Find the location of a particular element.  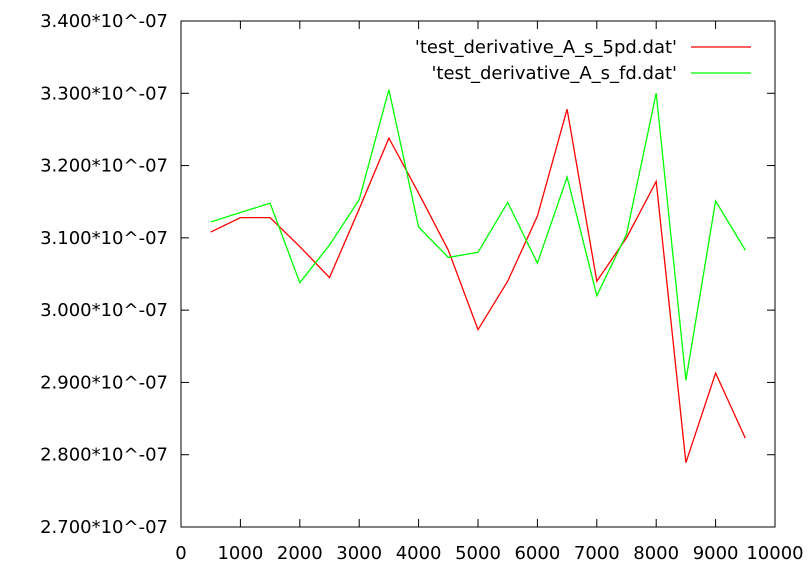

y-tick-label: 3.200*10^-07 is located at coordinates (104, 166).